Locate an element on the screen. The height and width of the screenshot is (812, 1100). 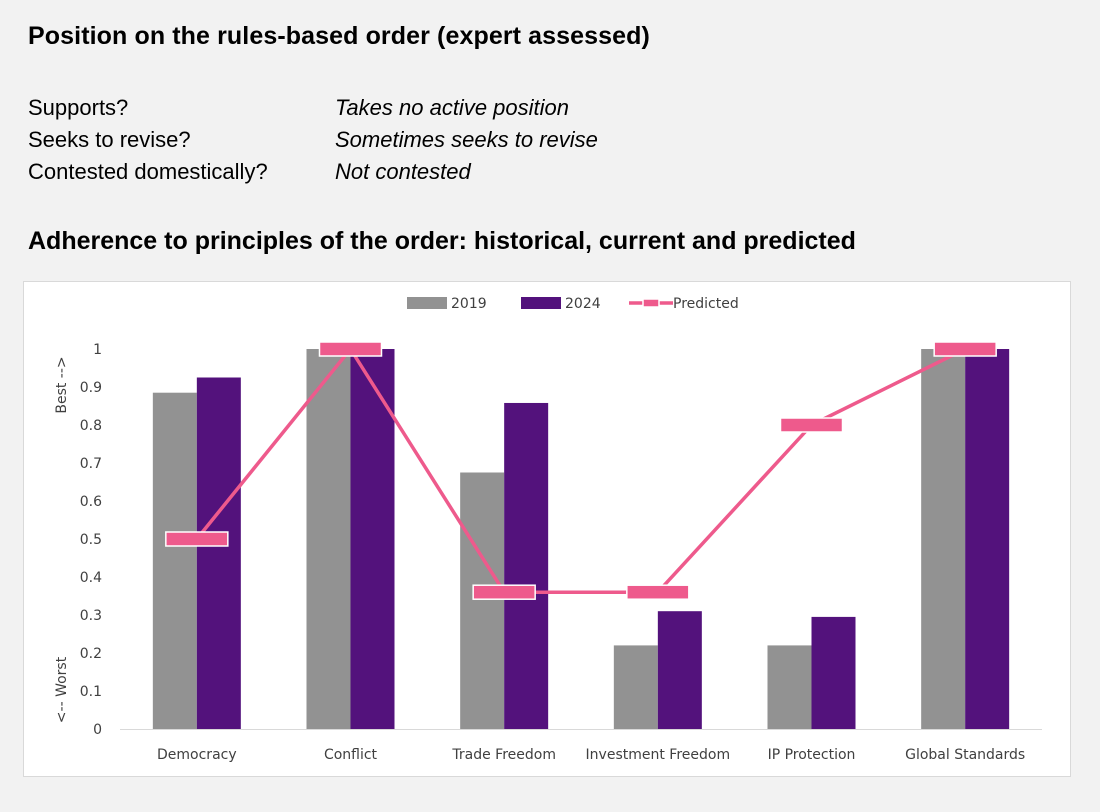
position-value: Takes no active position is located at coordinates (452, 107).